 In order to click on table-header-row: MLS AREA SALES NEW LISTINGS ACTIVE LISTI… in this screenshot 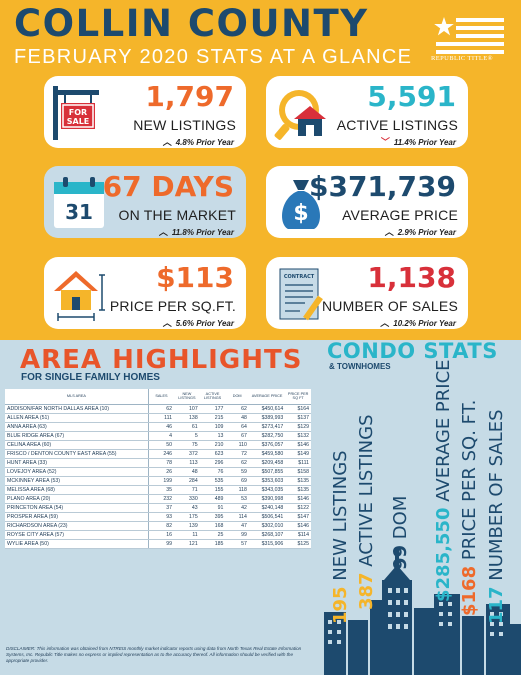, I will do `click(158, 397)`.